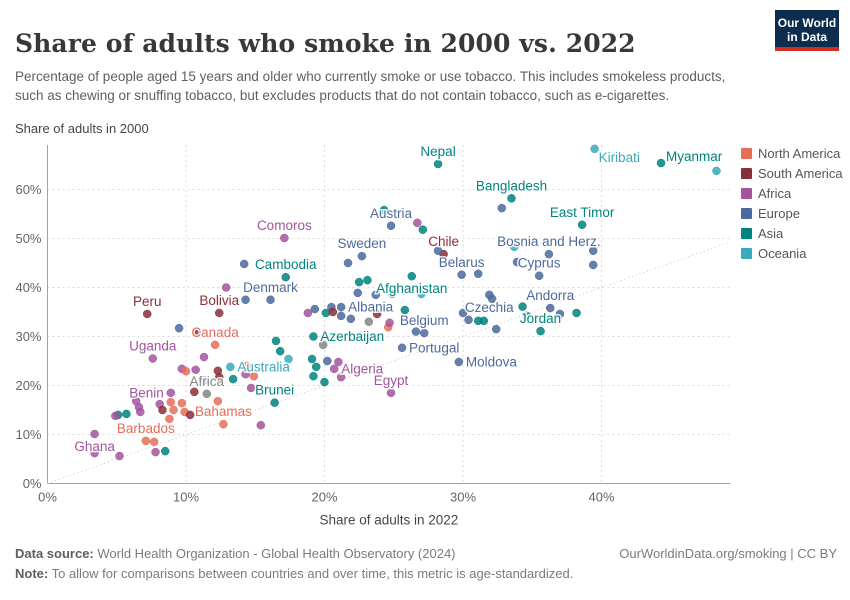  Describe the element at coordinates (540, 331) in the screenshot. I see `data-point-jordan` at that location.